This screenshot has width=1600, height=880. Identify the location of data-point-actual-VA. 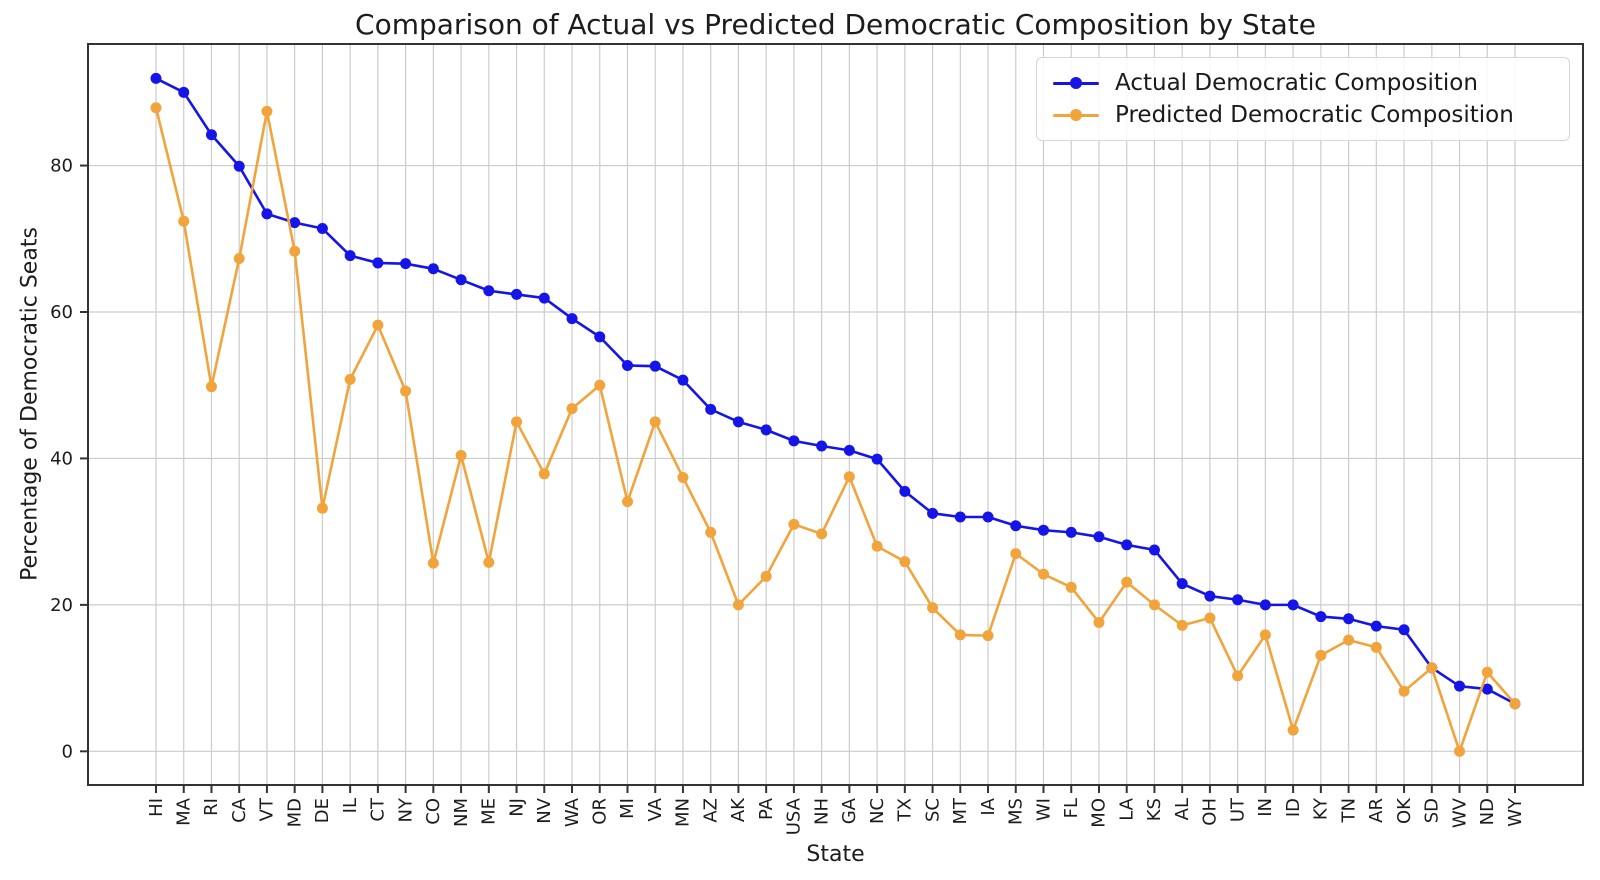
(655, 366).